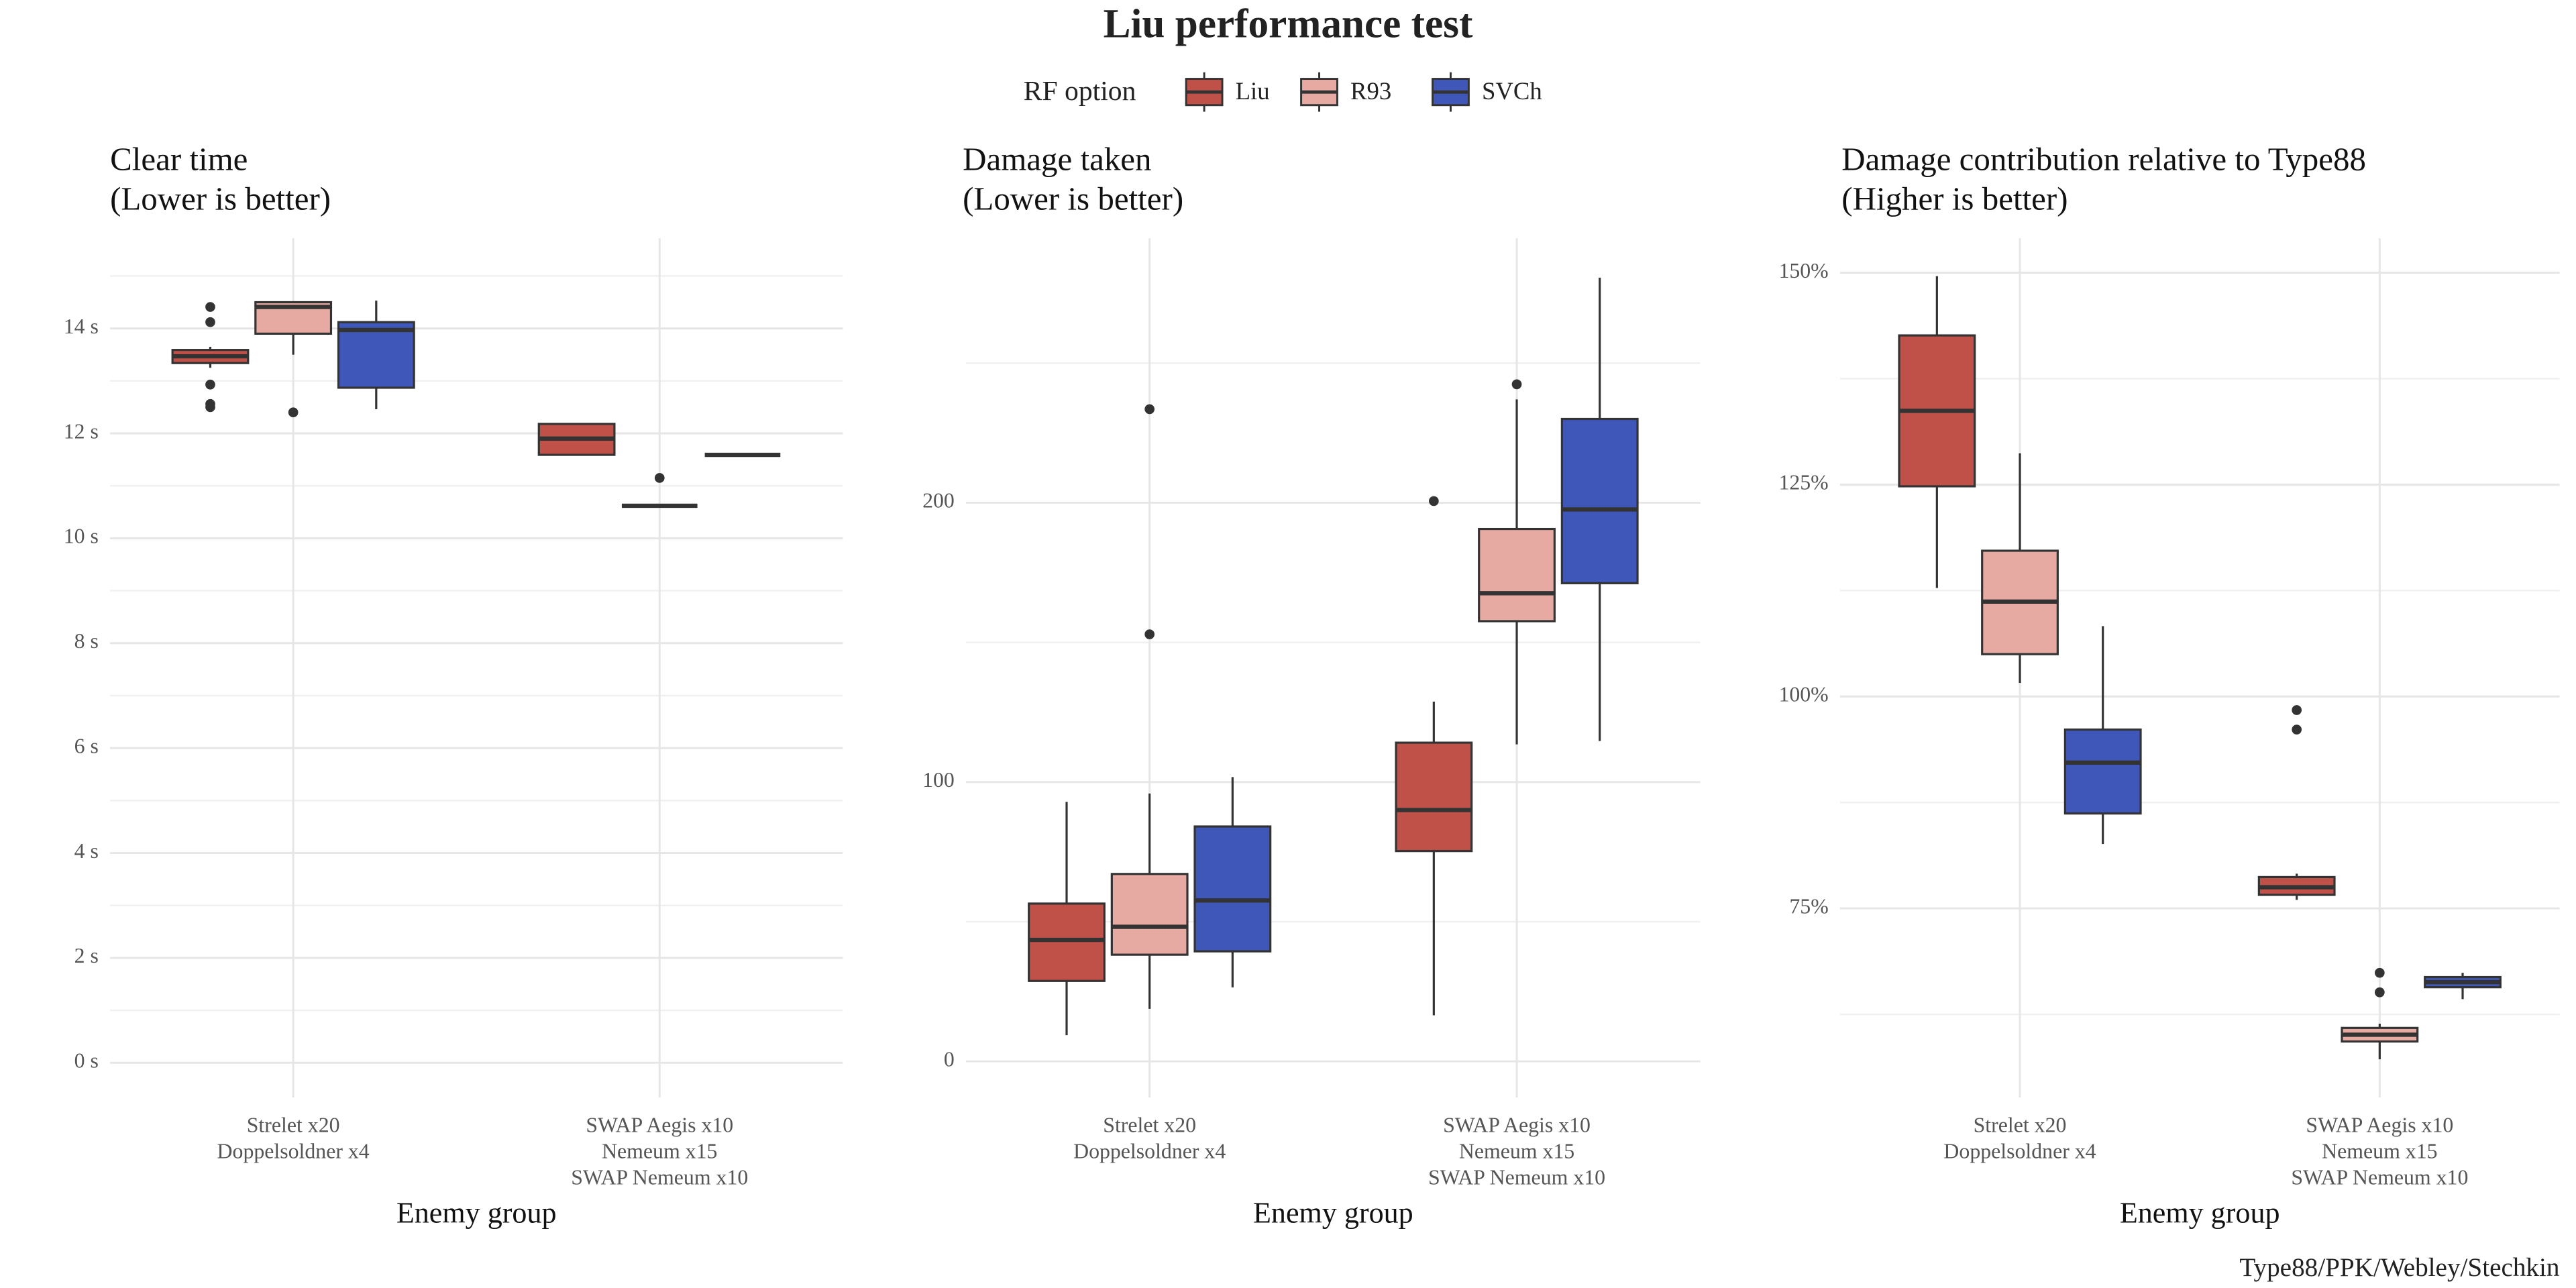 Image resolution: width=2576 pixels, height=1288 pixels. Describe the element at coordinates (81, 431) in the screenshot. I see `y-tick-label: 12 s` at that location.